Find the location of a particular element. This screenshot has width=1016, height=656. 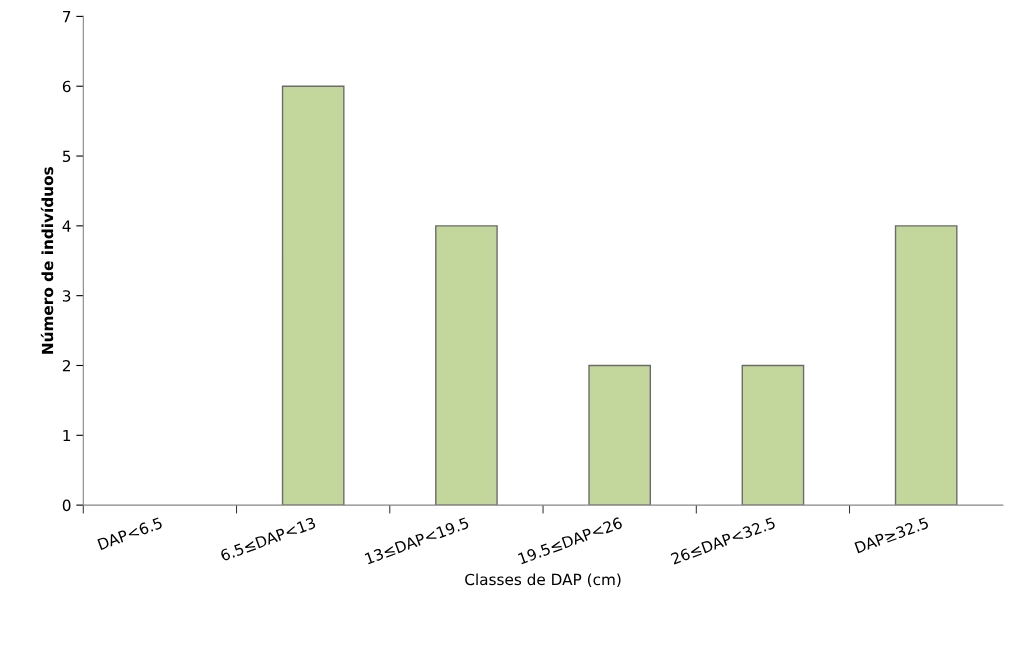

y-tick-label: 3 is located at coordinates (66, 296).